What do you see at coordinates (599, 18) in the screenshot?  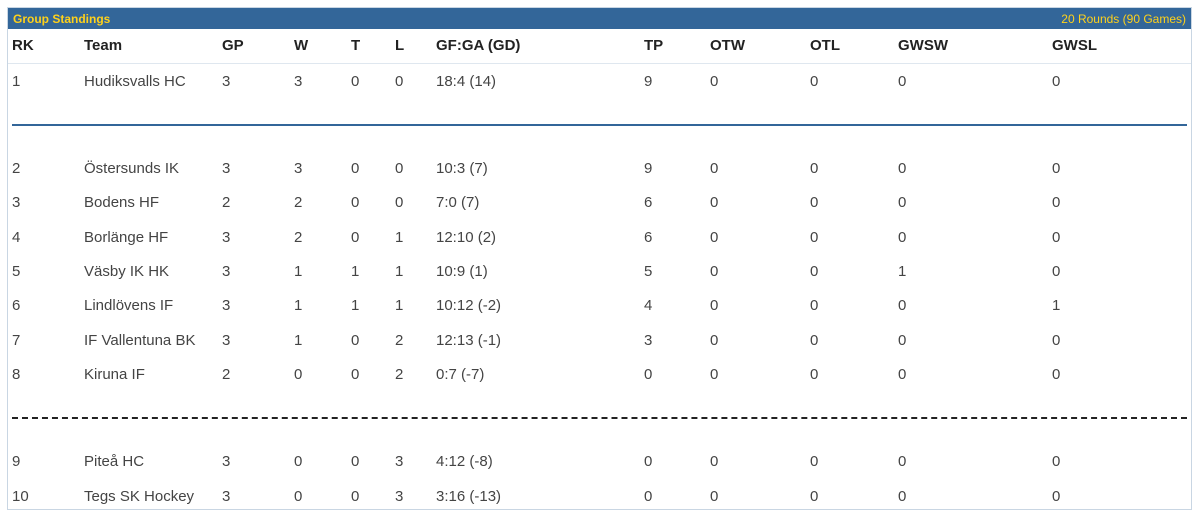 I see `standings-title-bar: Group Standings 20 Rounds (90 Games)` at bounding box center [599, 18].